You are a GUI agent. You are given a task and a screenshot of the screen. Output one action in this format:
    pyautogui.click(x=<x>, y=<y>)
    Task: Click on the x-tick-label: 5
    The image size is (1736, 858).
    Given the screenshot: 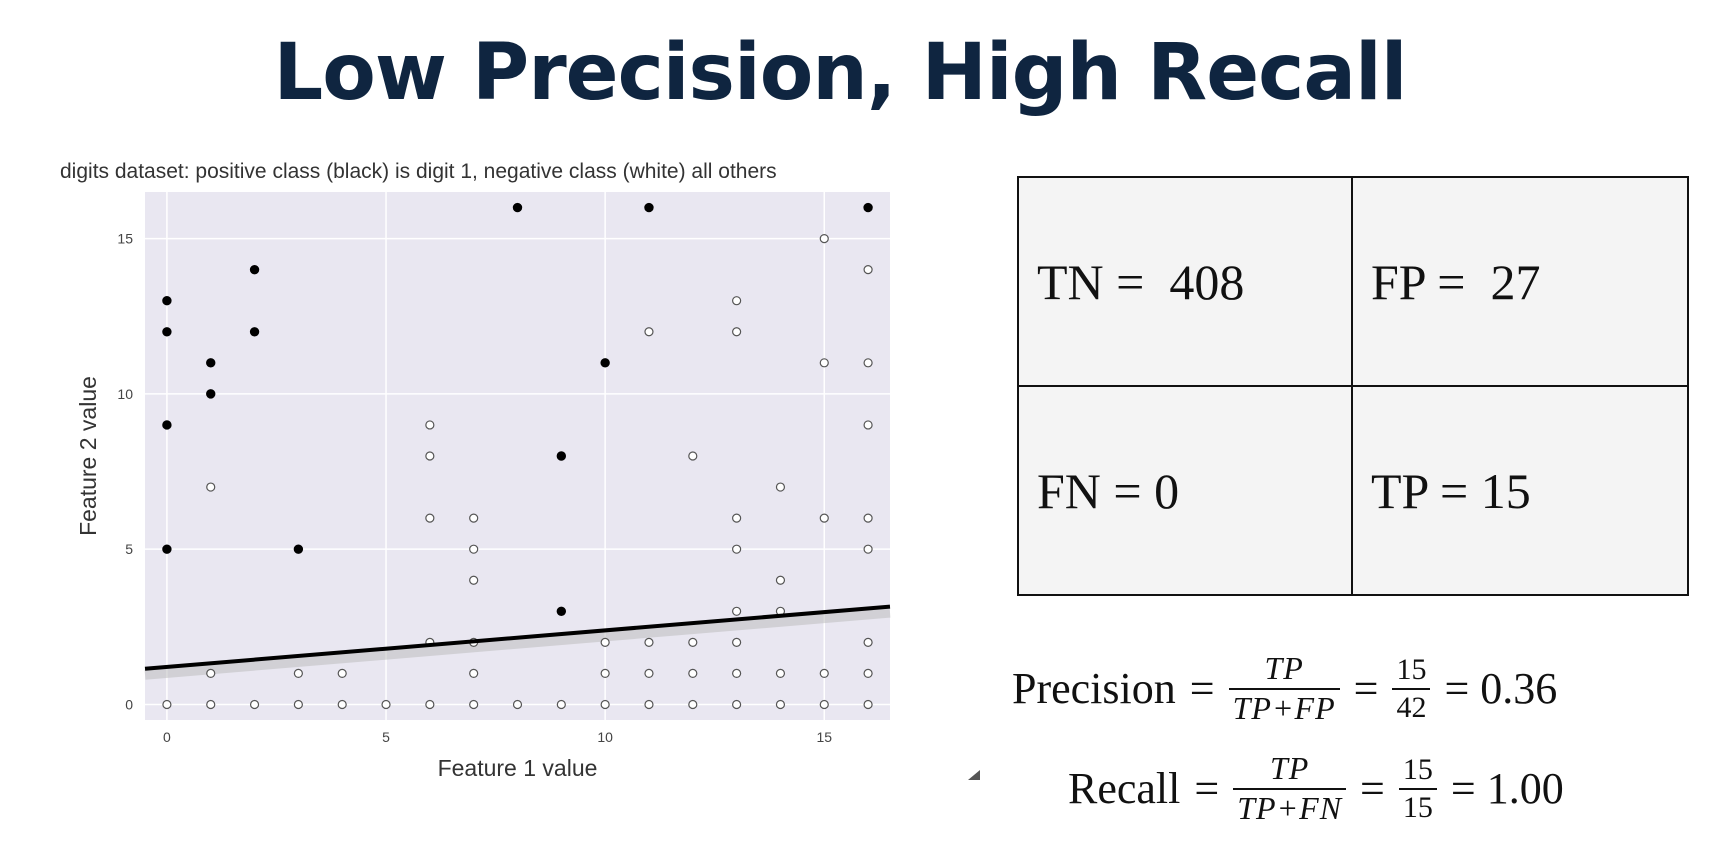 What is the action you would take?
    pyautogui.click(x=386, y=737)
    